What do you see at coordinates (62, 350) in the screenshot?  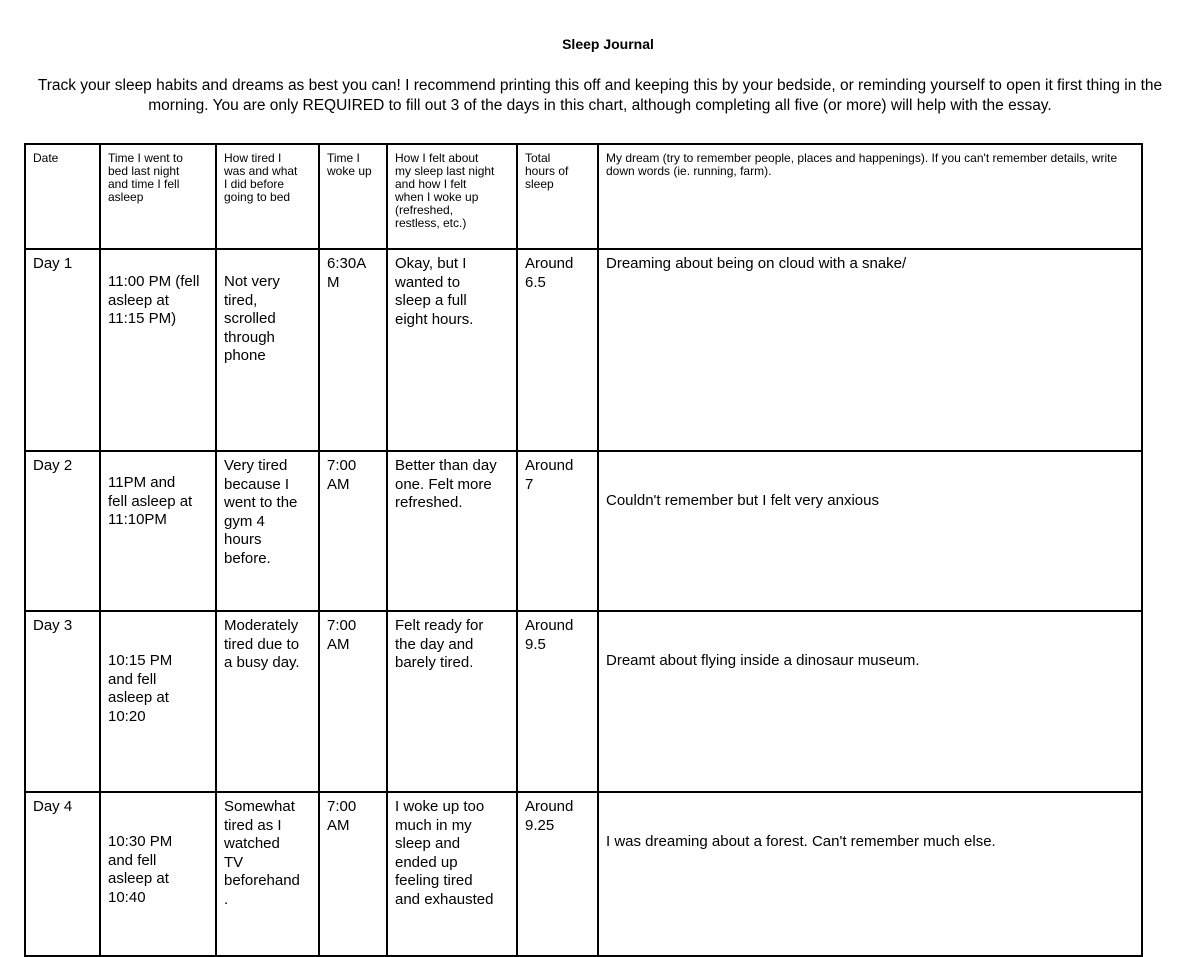 I see `cell-date: Day 1` at bounding box center [62, 350].